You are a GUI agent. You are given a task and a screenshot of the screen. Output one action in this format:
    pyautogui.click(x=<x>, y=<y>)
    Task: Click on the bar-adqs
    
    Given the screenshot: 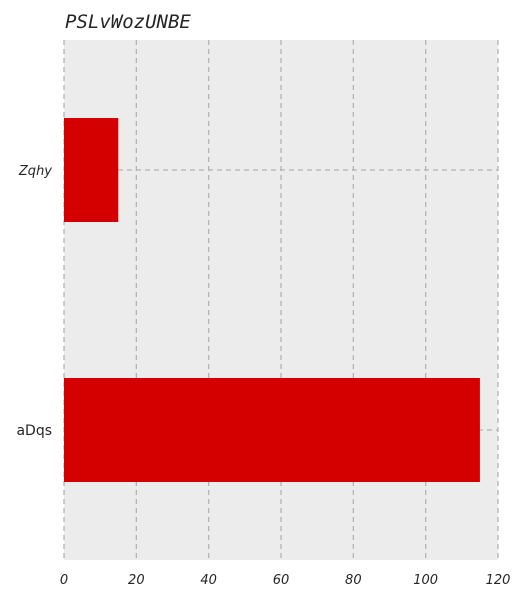 What is the action you would take?
    pyautogui.click(x=272, y=430)
    